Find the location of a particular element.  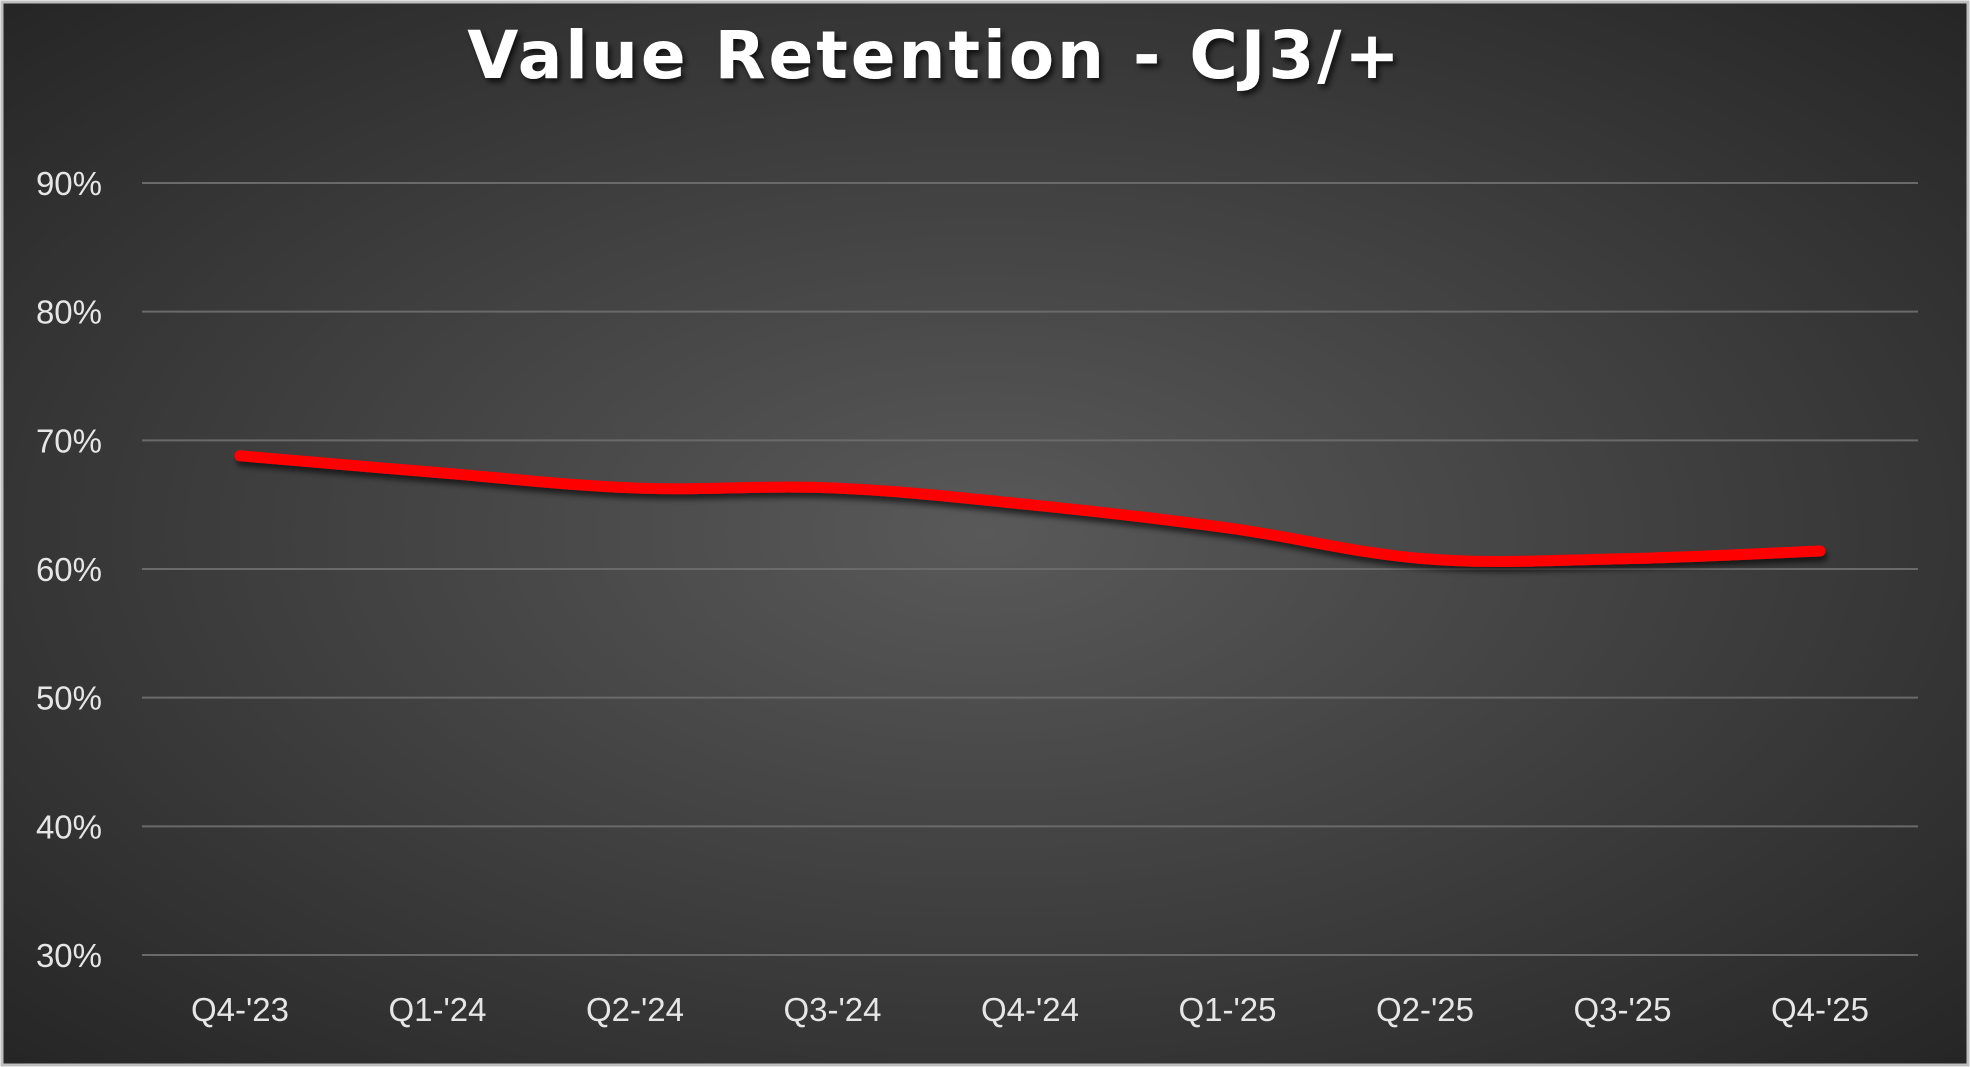

y-tick-label: 30% is located at coordinates (69, 955).